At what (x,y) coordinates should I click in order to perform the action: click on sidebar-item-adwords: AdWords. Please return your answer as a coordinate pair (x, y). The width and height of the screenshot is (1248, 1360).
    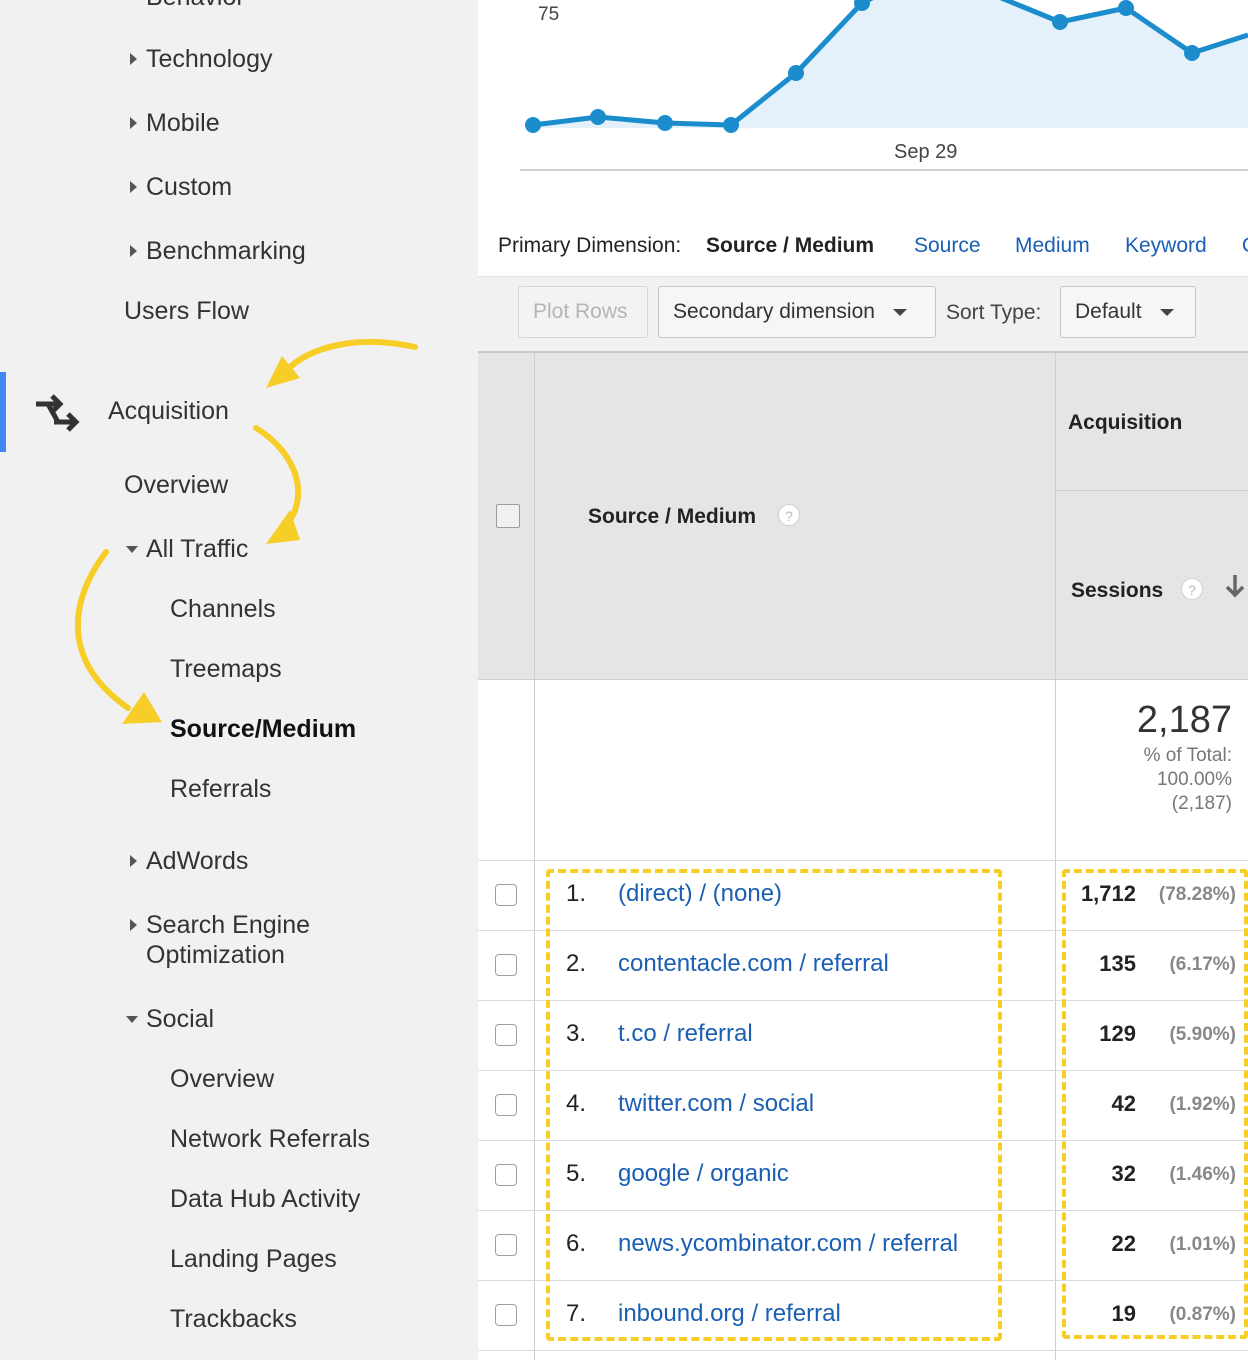
    Looking at the image, I should click on (197, 861).